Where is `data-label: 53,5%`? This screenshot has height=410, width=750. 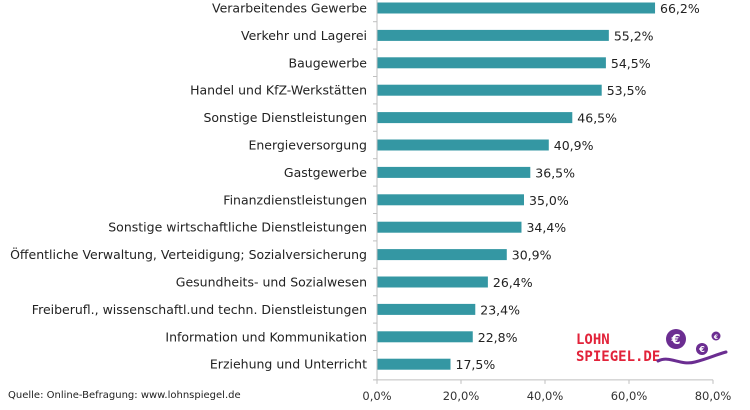 data-label: 53,5% is located at coordinates (627, 90).